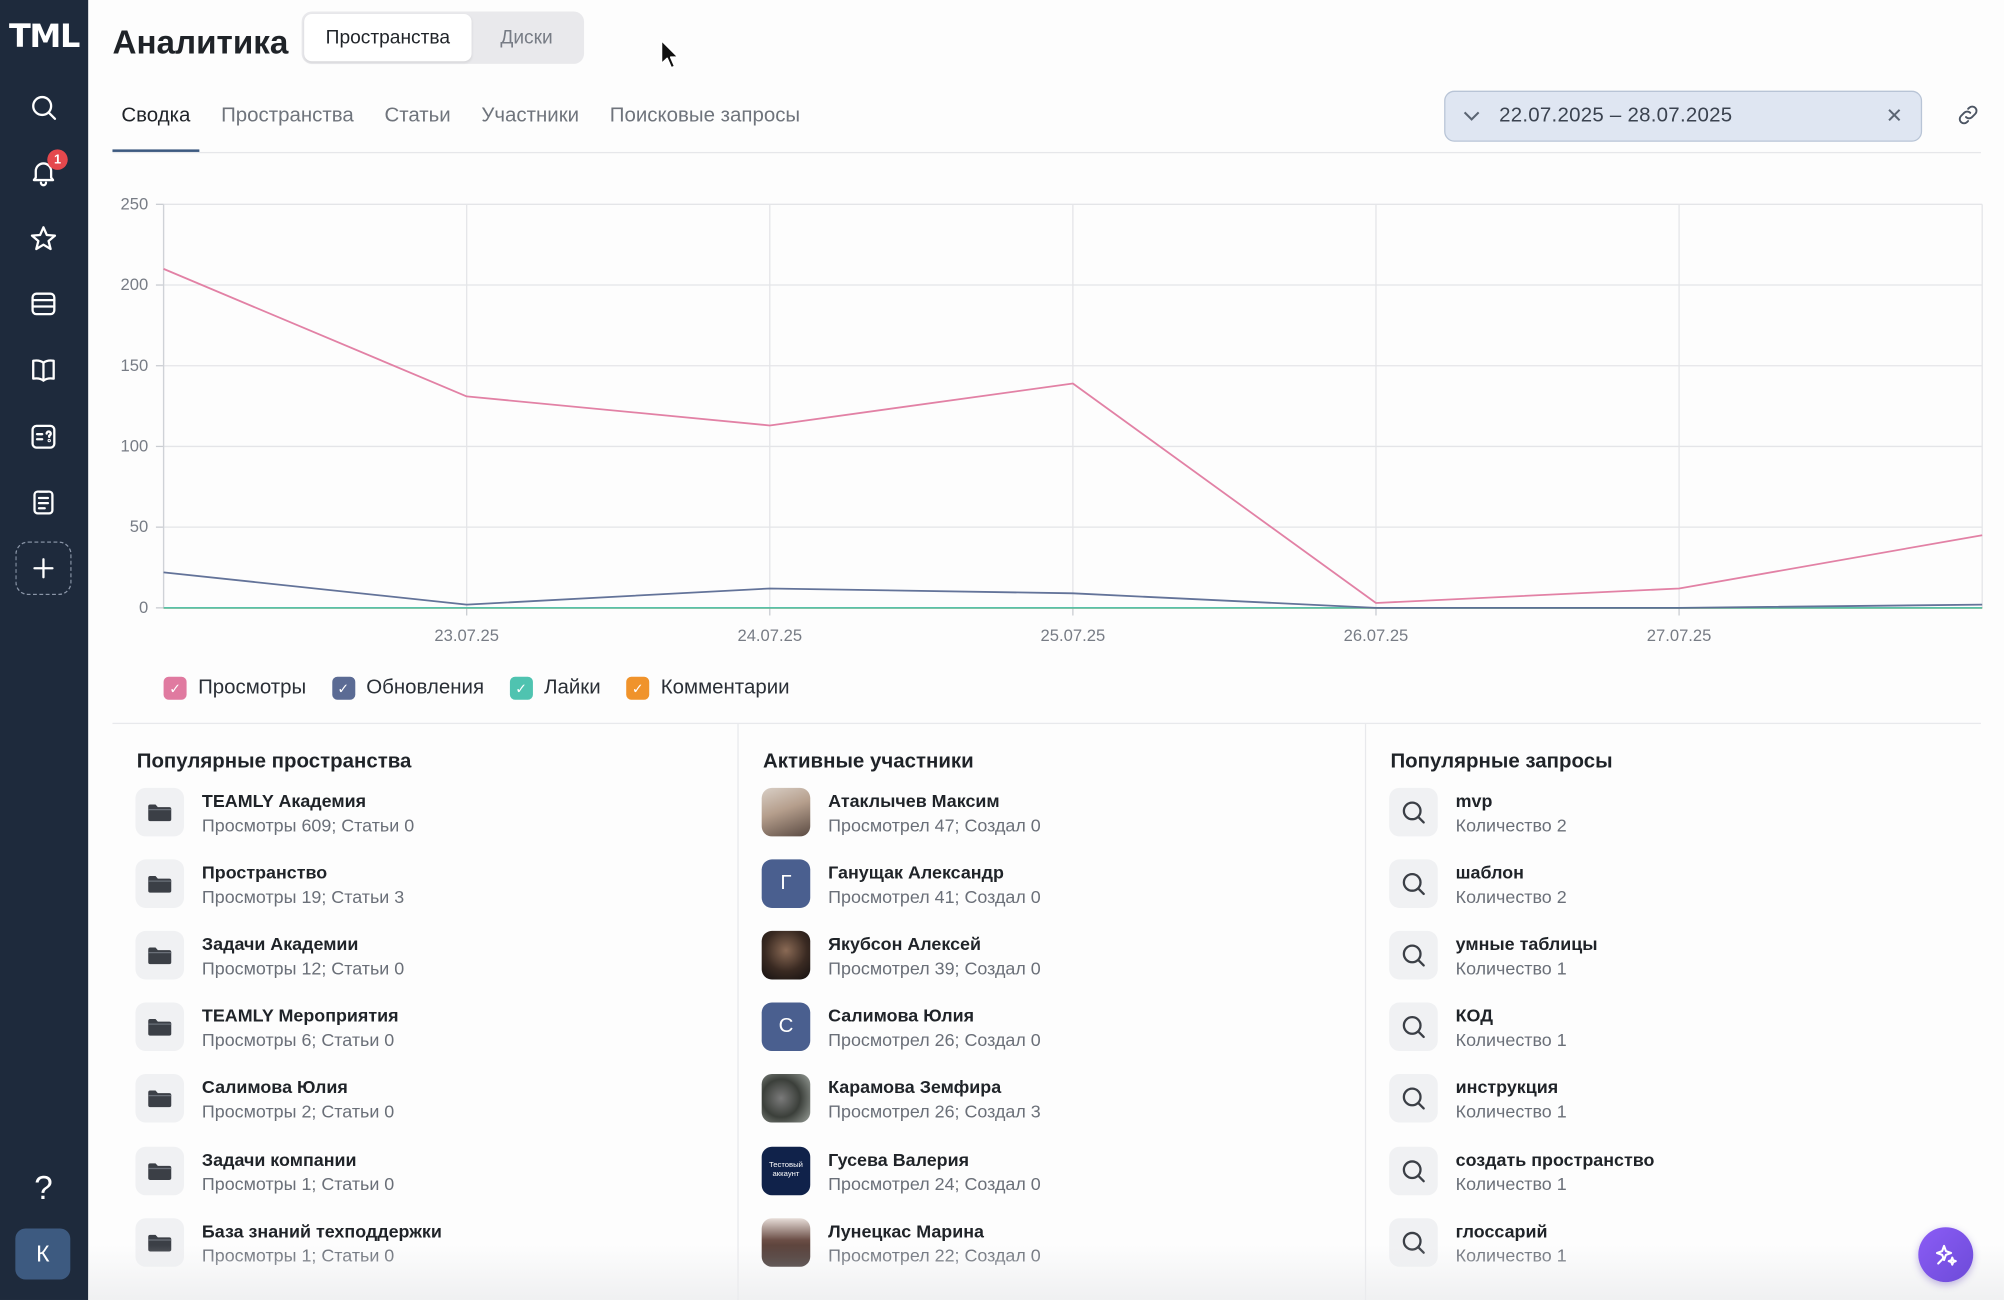  I want to click on user-avatar: К, so click(43, 1254).